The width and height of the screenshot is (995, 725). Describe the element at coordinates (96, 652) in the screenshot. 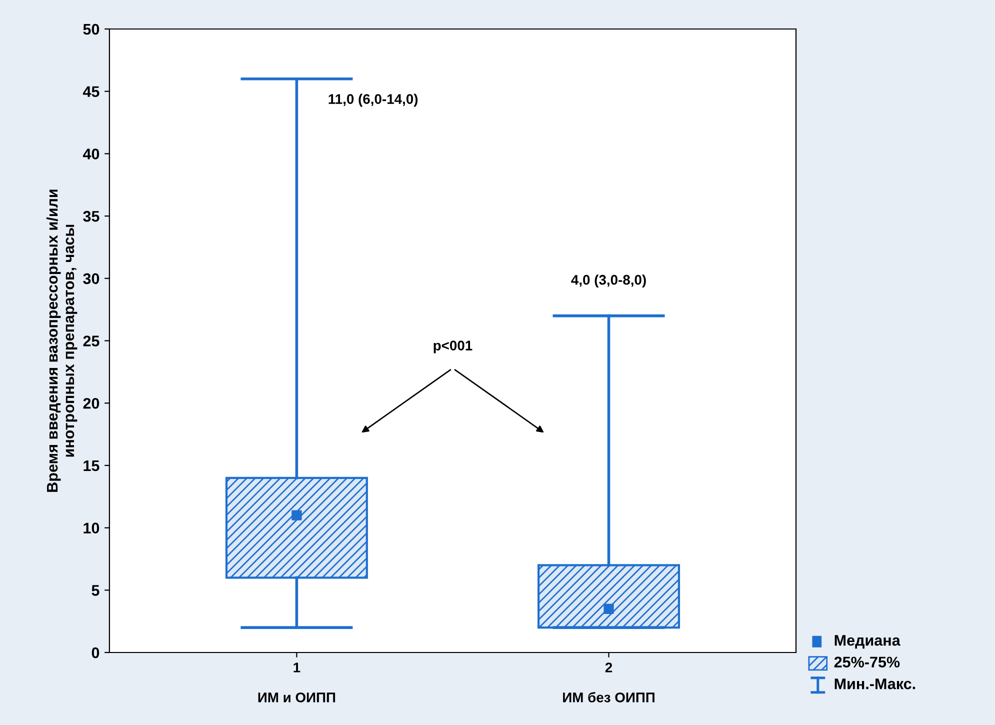

I see `y-tick-label: 0` at that location.